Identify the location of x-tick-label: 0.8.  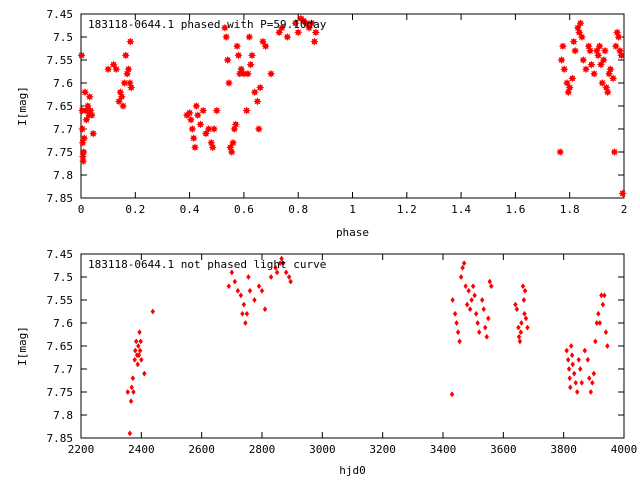
(298, 209).